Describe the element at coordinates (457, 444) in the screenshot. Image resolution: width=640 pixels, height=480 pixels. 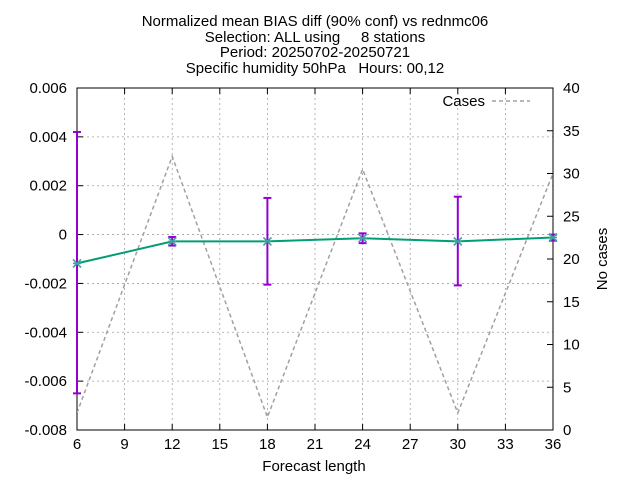
I see `x-tick-label: 30` at that location.